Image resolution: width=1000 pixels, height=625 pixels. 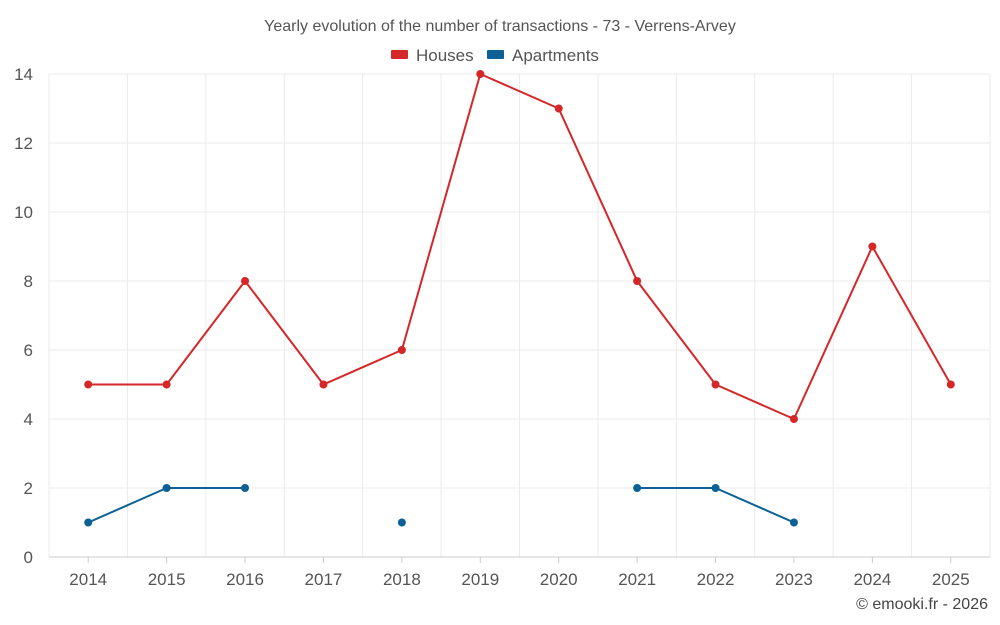 What do you see at coordinates (88, 579) in the screenshot?
I see `x-tick-label: 2014` at bounding box center [88, 579].